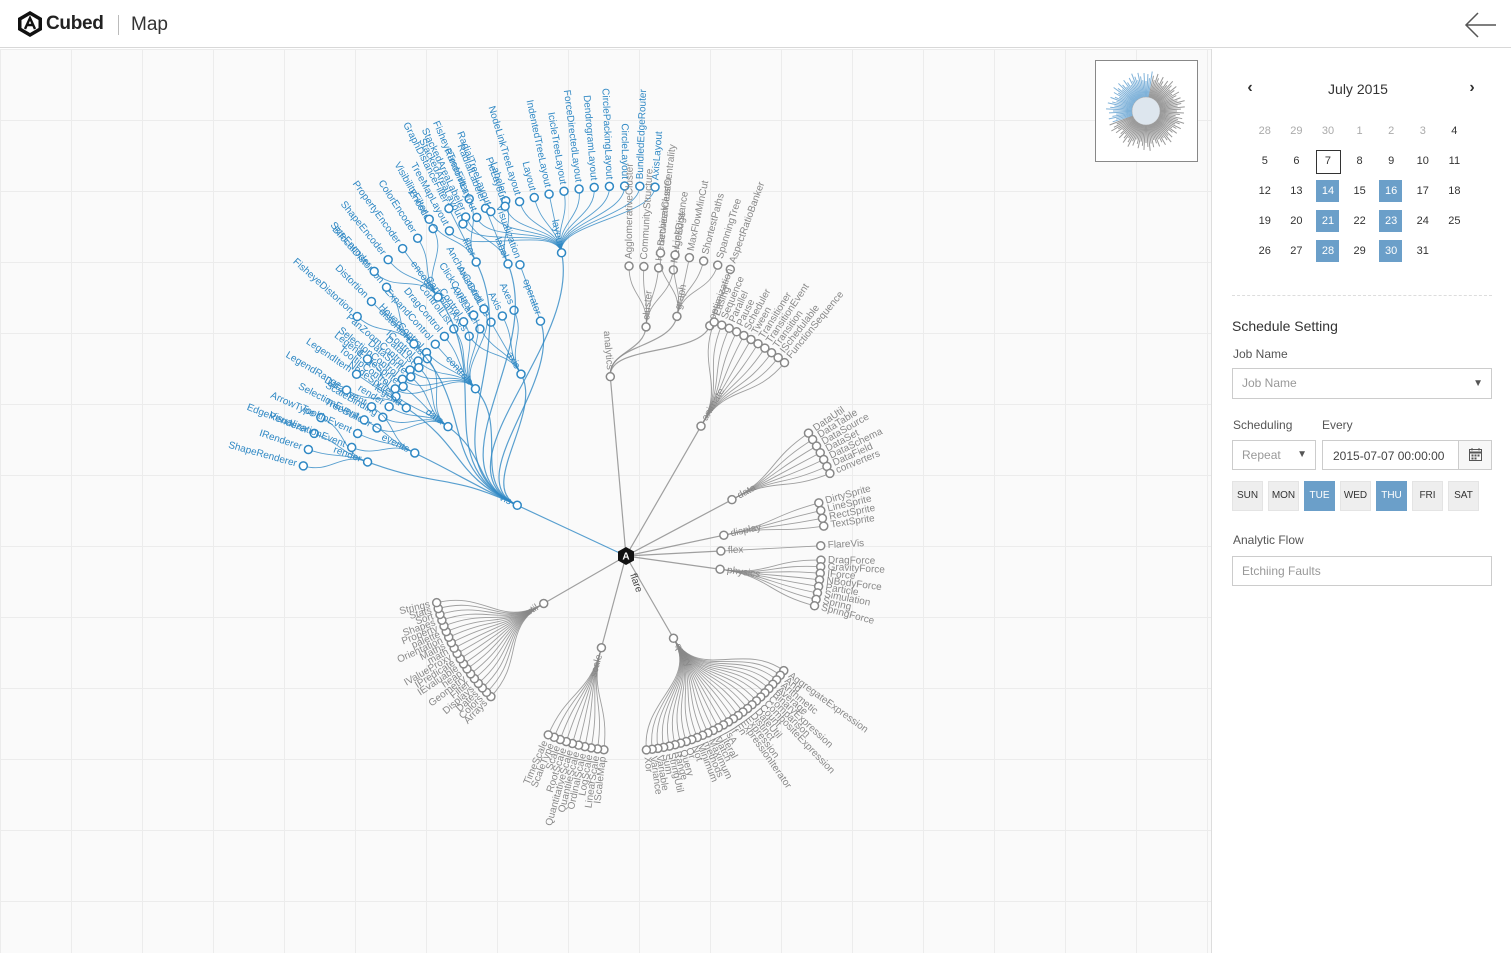 The width and height of the screenshot is (1511, 953). I want to click on scheduling-select: Repeat ▼, so click(1274, 455).